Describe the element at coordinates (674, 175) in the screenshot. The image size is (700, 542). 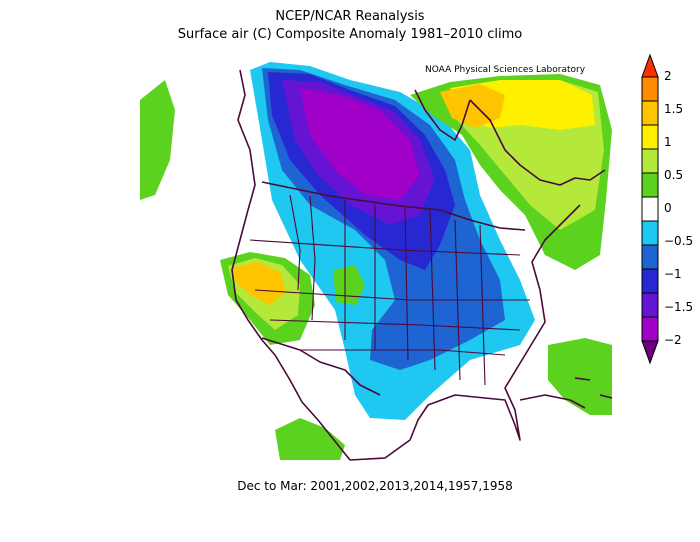
I see `colorbar-tick-label: 0.5` at that location.